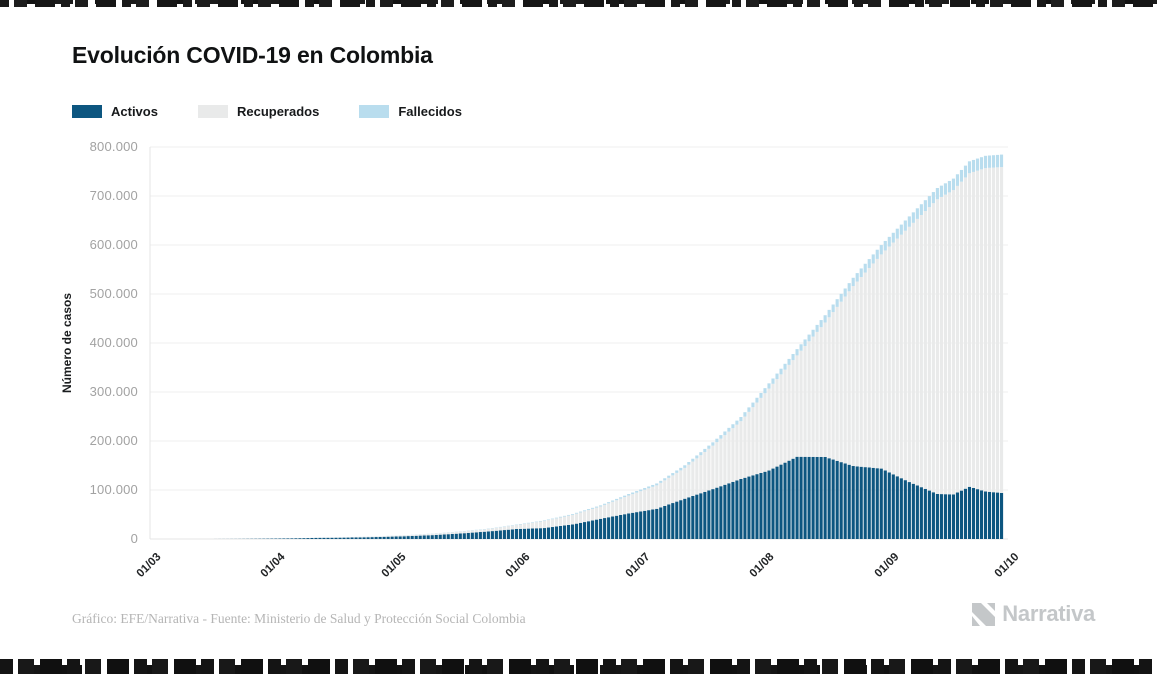 Image resolution: width=1157 pixels, height=674 pixels. Describe the element at coordinates (134, 538) in the screenshot. I see `y-tick-label: 0` at that location.